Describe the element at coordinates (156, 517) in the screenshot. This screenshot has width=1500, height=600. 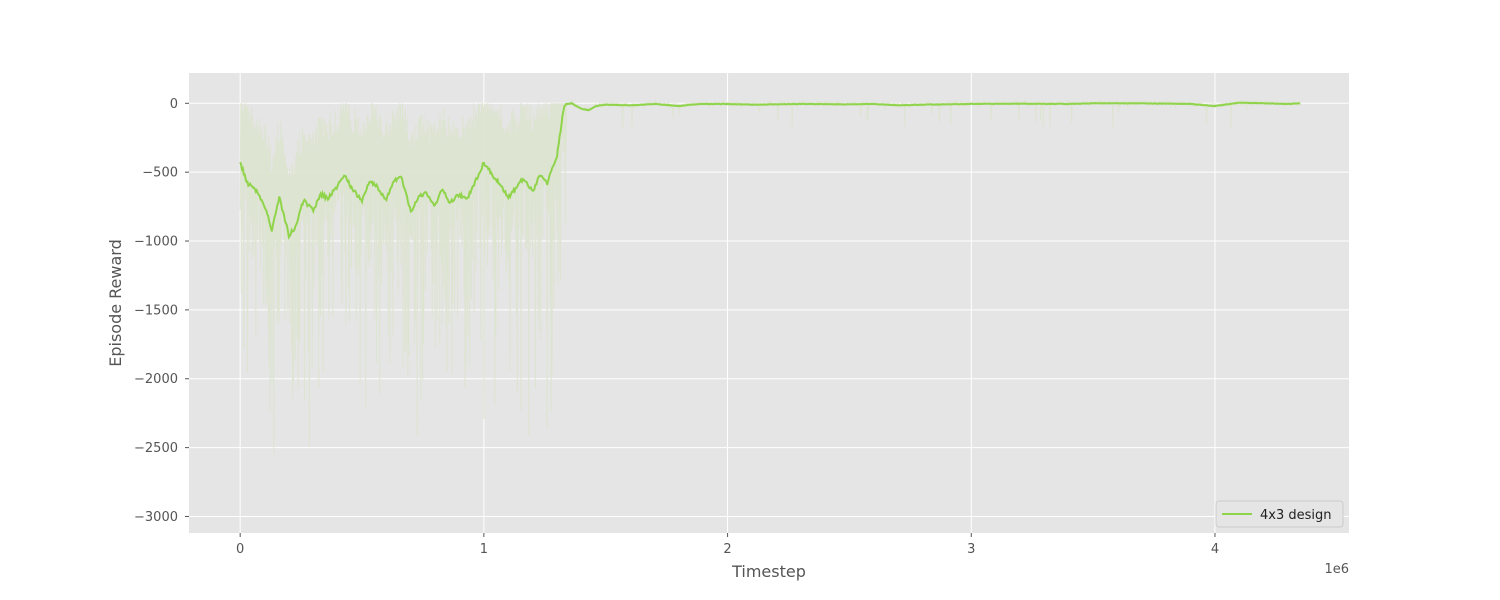
I see `y-tick-label: −3000` at that location.